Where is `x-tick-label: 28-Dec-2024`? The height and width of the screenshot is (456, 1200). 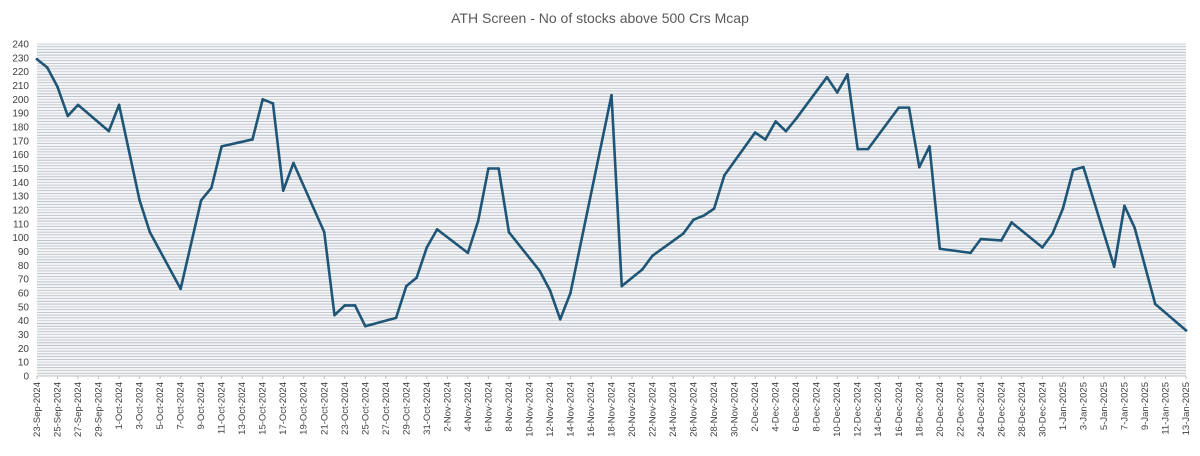
x-tick-label: 28-Dec-2024 is located at coordinates (1022, 409).